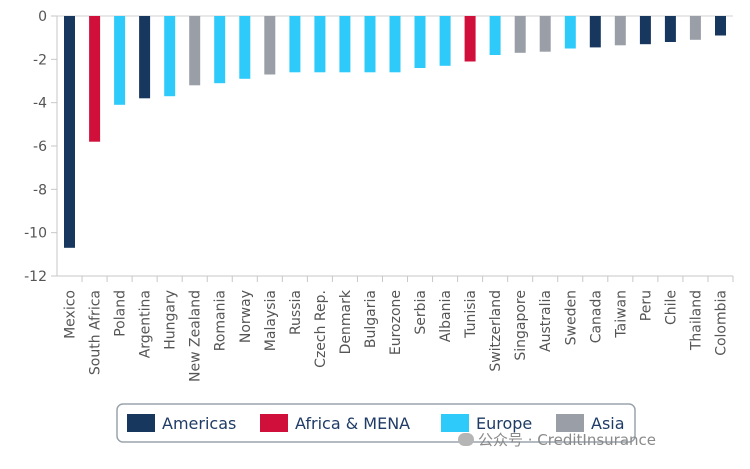 This screenshot has width=750, height=469. Describe the element at coordinates (646, 305) in the screenshot. I see `category-label: Peru` at that location.